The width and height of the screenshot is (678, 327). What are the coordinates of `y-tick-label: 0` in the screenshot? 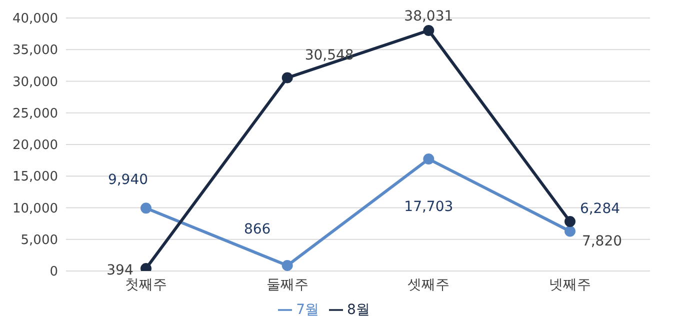 It's located at (54, 272).